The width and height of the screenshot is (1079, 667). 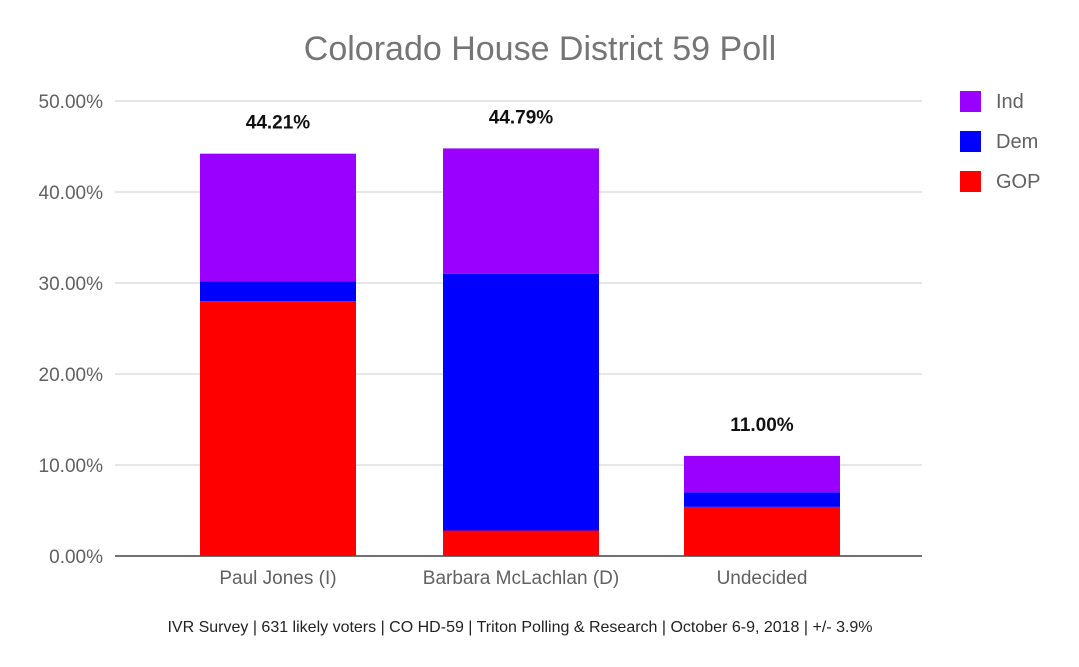 I want to click on bar-total-label: 11.00%, so click(x=761, y=425).